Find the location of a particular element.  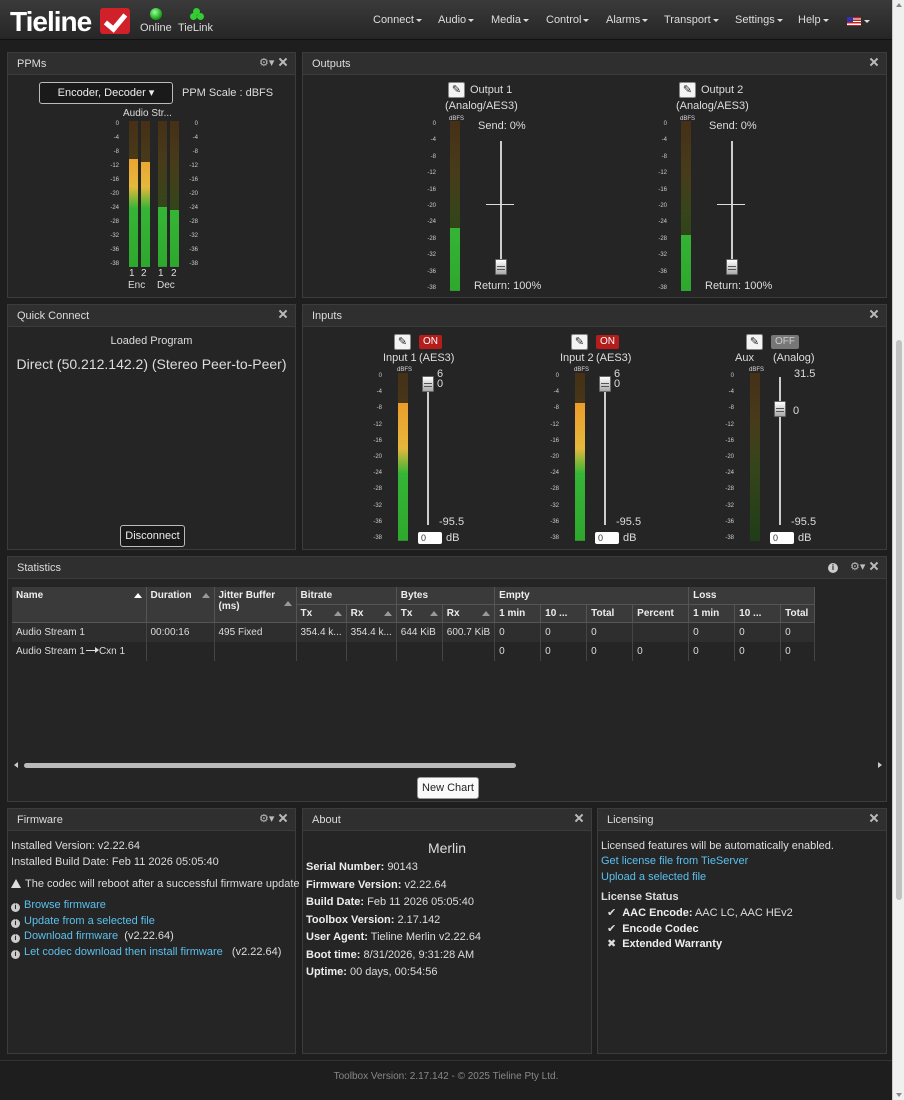

scroll-up-icon is located at coordinates (899, 5).